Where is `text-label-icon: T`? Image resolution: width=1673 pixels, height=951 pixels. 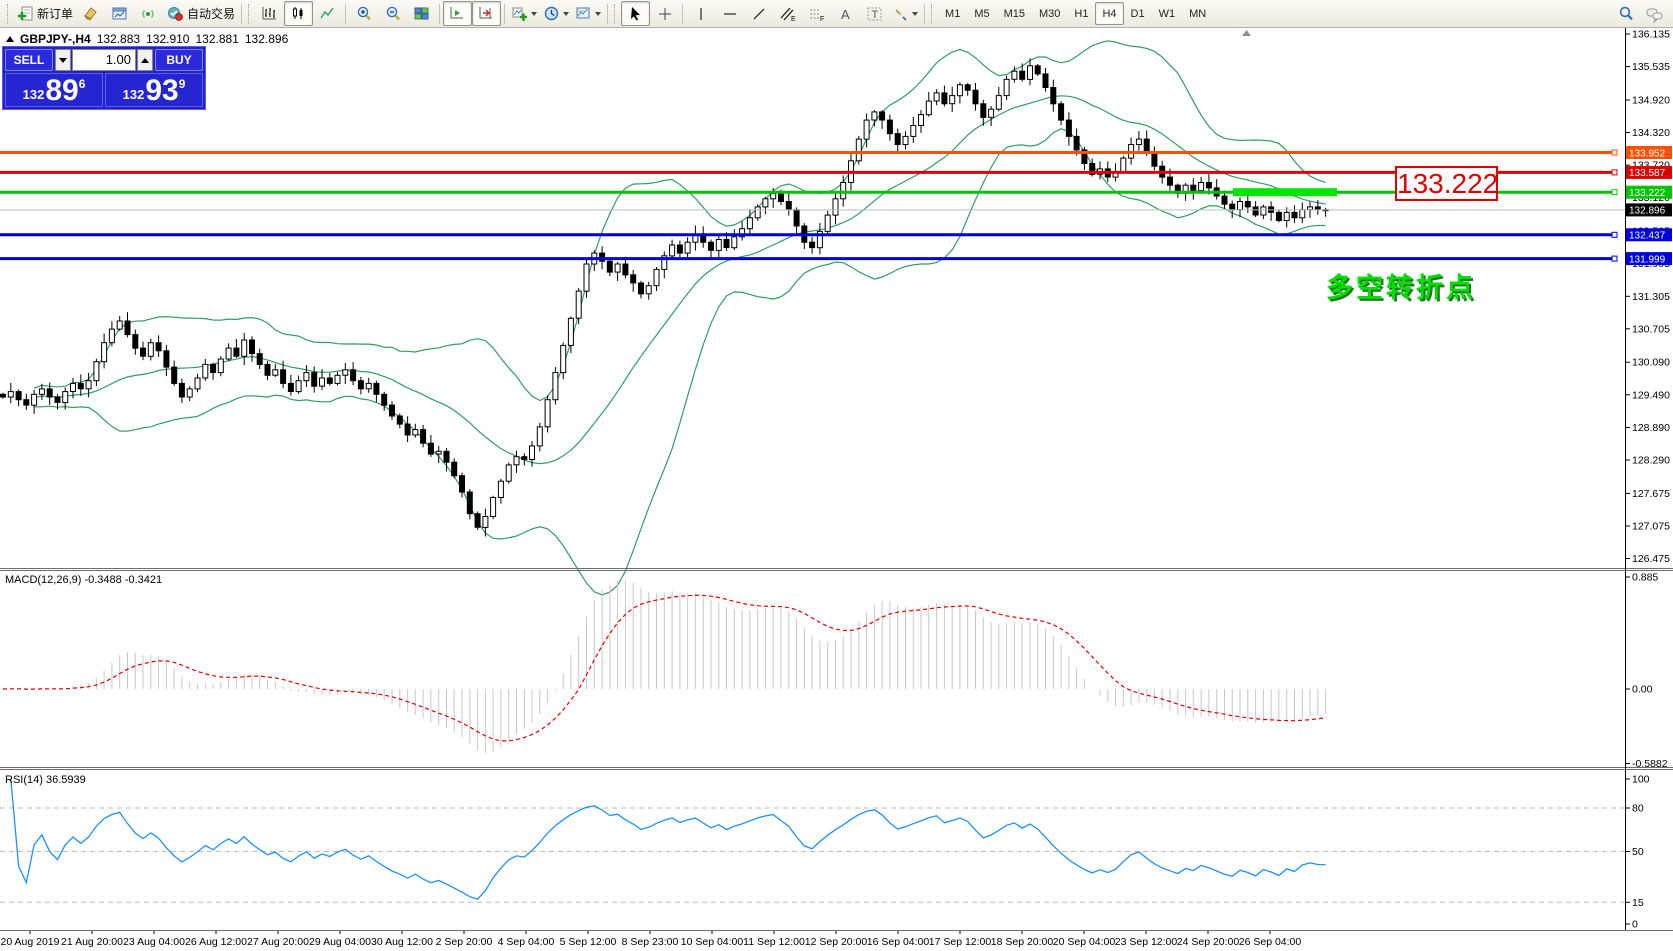
text-label-icon: T is located at coordinates (874, 14).